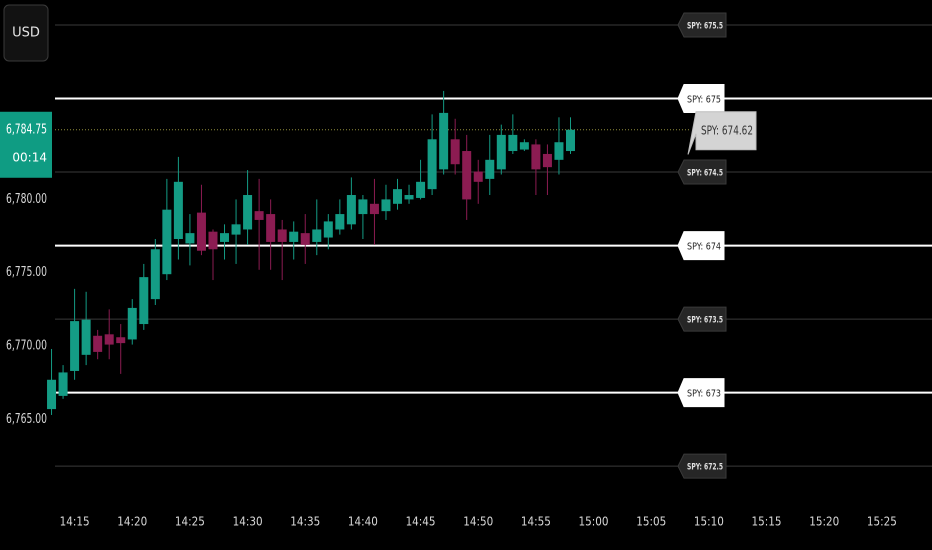 The image size is (932, 550). What do you see at coordinates (705, 27) in the screenshot?
I see `level-label: SPY: 675.5` at bounding box center [705, 27].